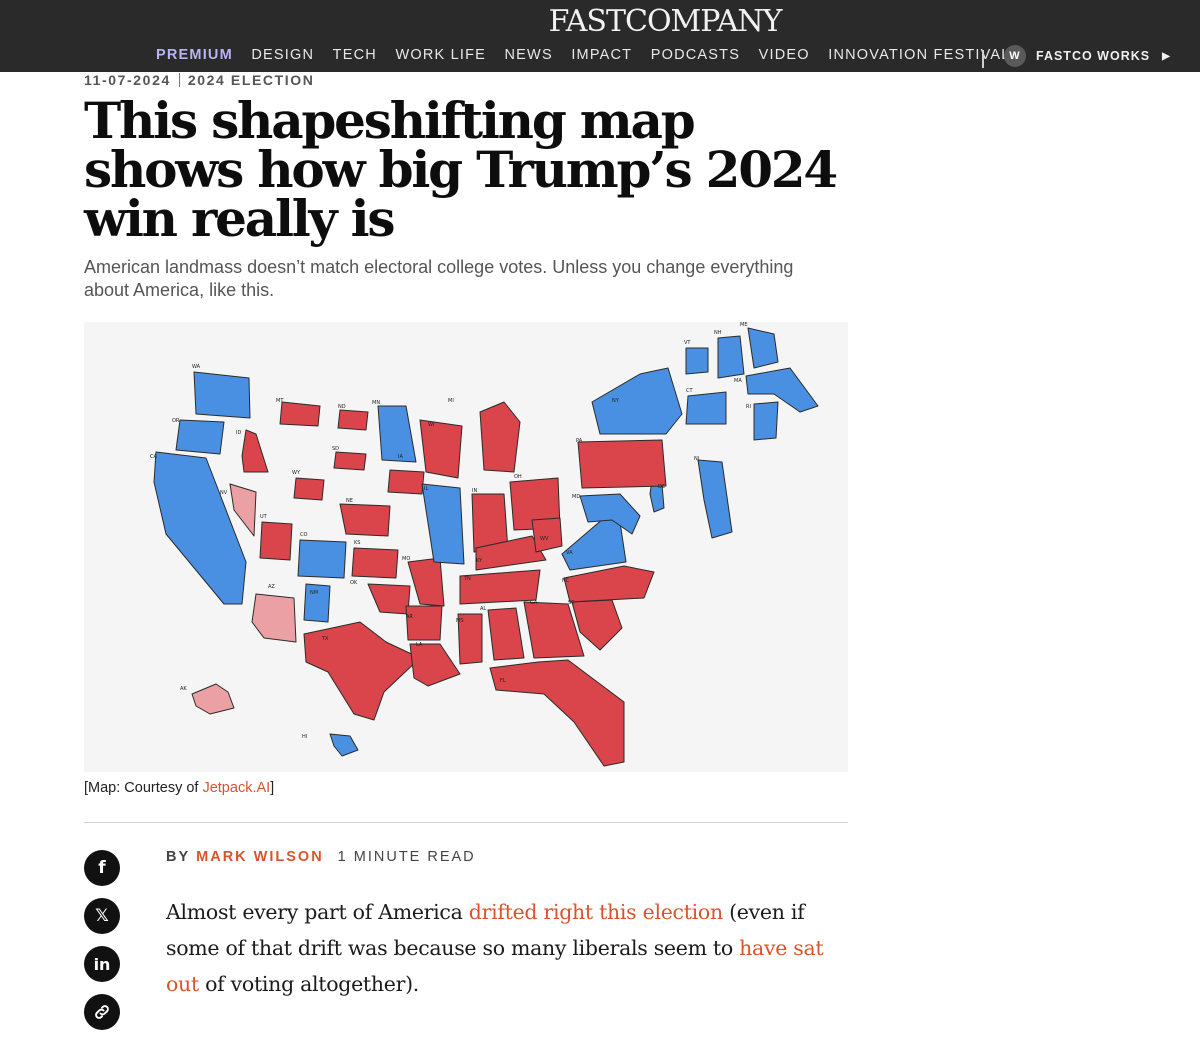 The width and height of the screenshot is (1200, 1037). What do you see at coordinates (271, 587) in the screenshot?
I see `state-label-az: AZ` at bounding box center [271, 587].